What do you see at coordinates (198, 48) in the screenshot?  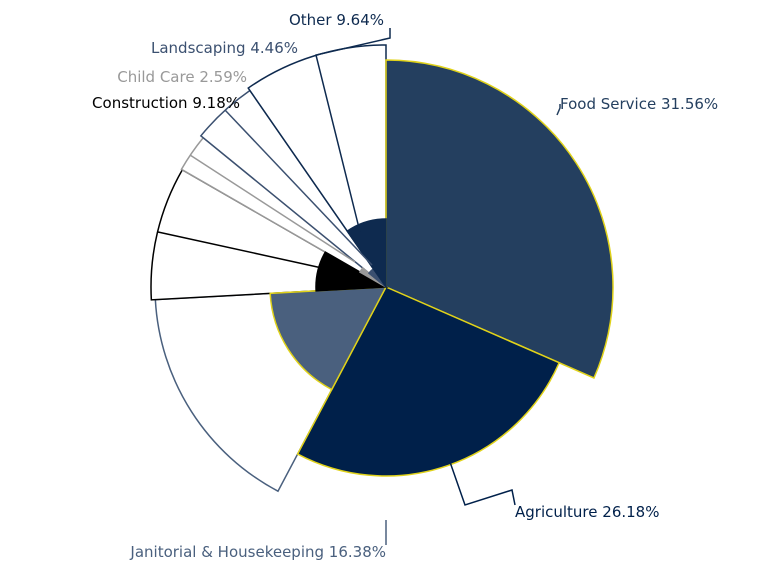 I see `category-name: Landscaping` at bounding box center [198, 48].